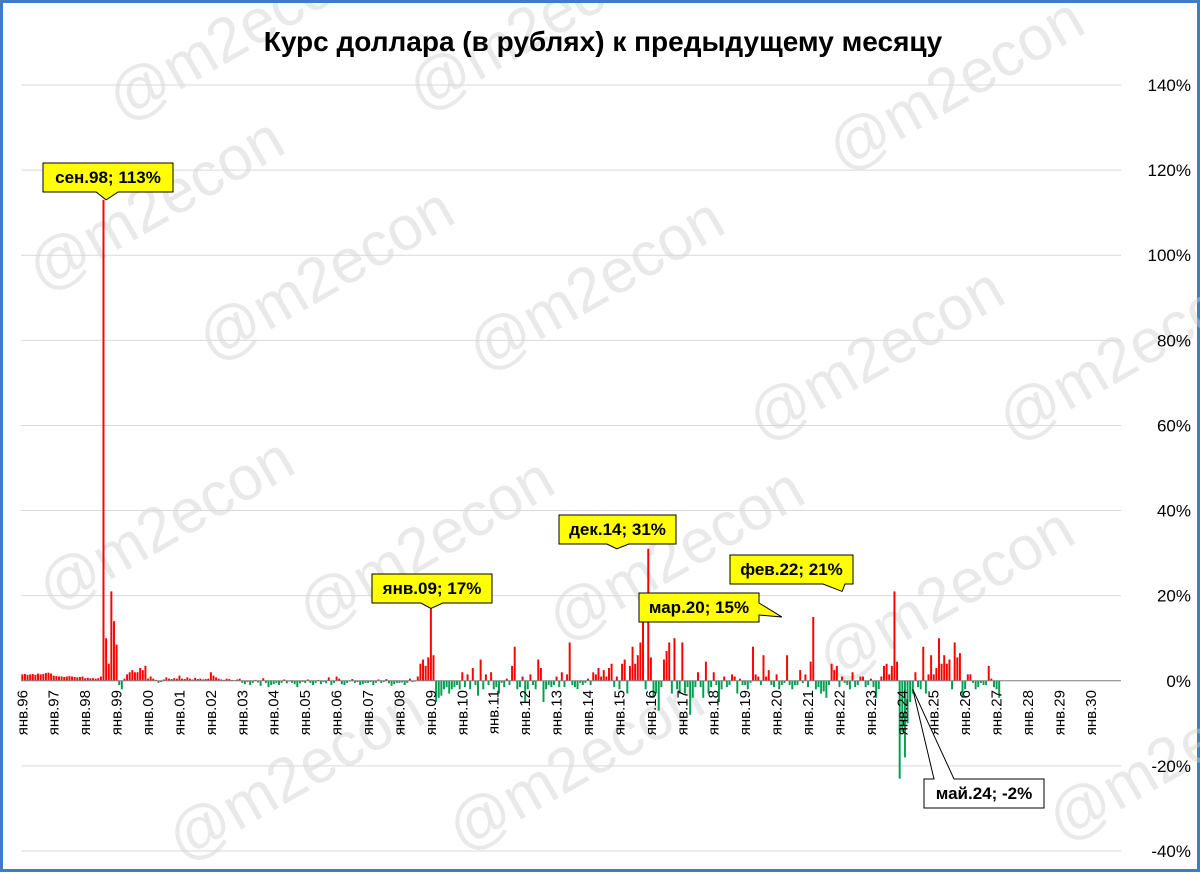  Describe the element at coordinates (462, 712) in the screenshot. I see `x-tick-label: янв.10` at that location.